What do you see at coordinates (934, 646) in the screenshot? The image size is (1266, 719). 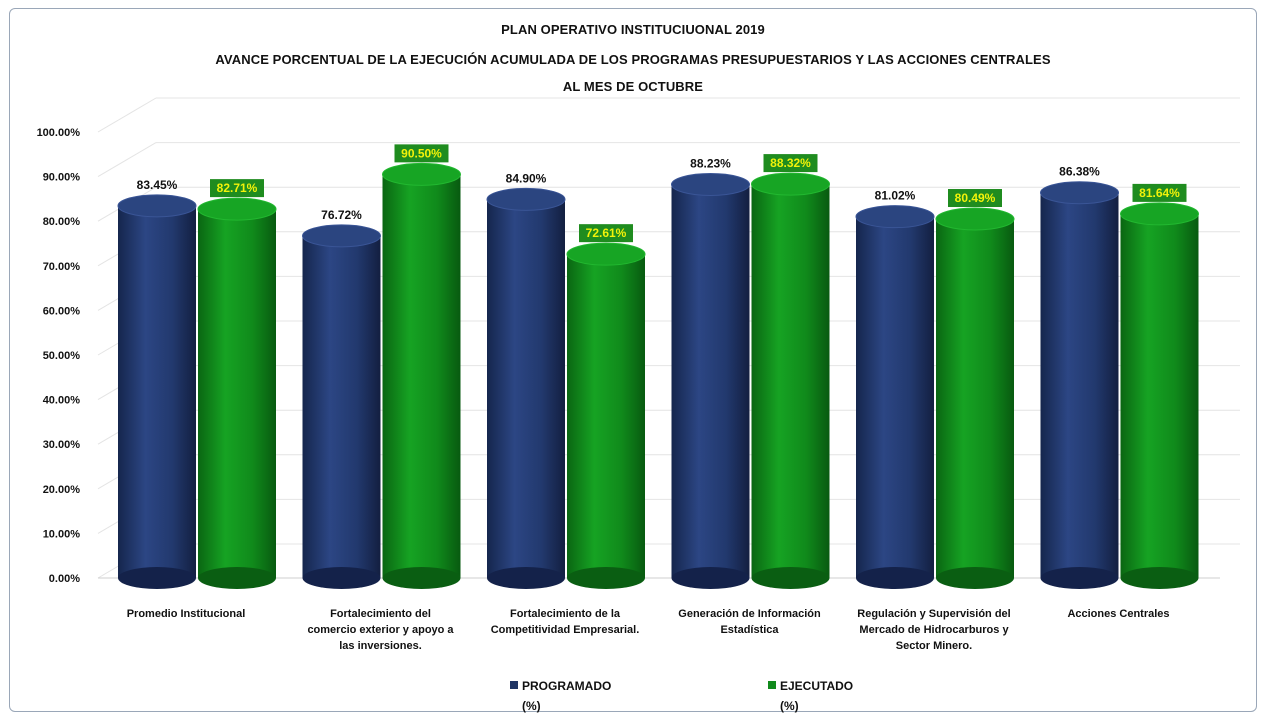 I see `category-label-line: Sector Minero.` at bounding box center [934, 646].